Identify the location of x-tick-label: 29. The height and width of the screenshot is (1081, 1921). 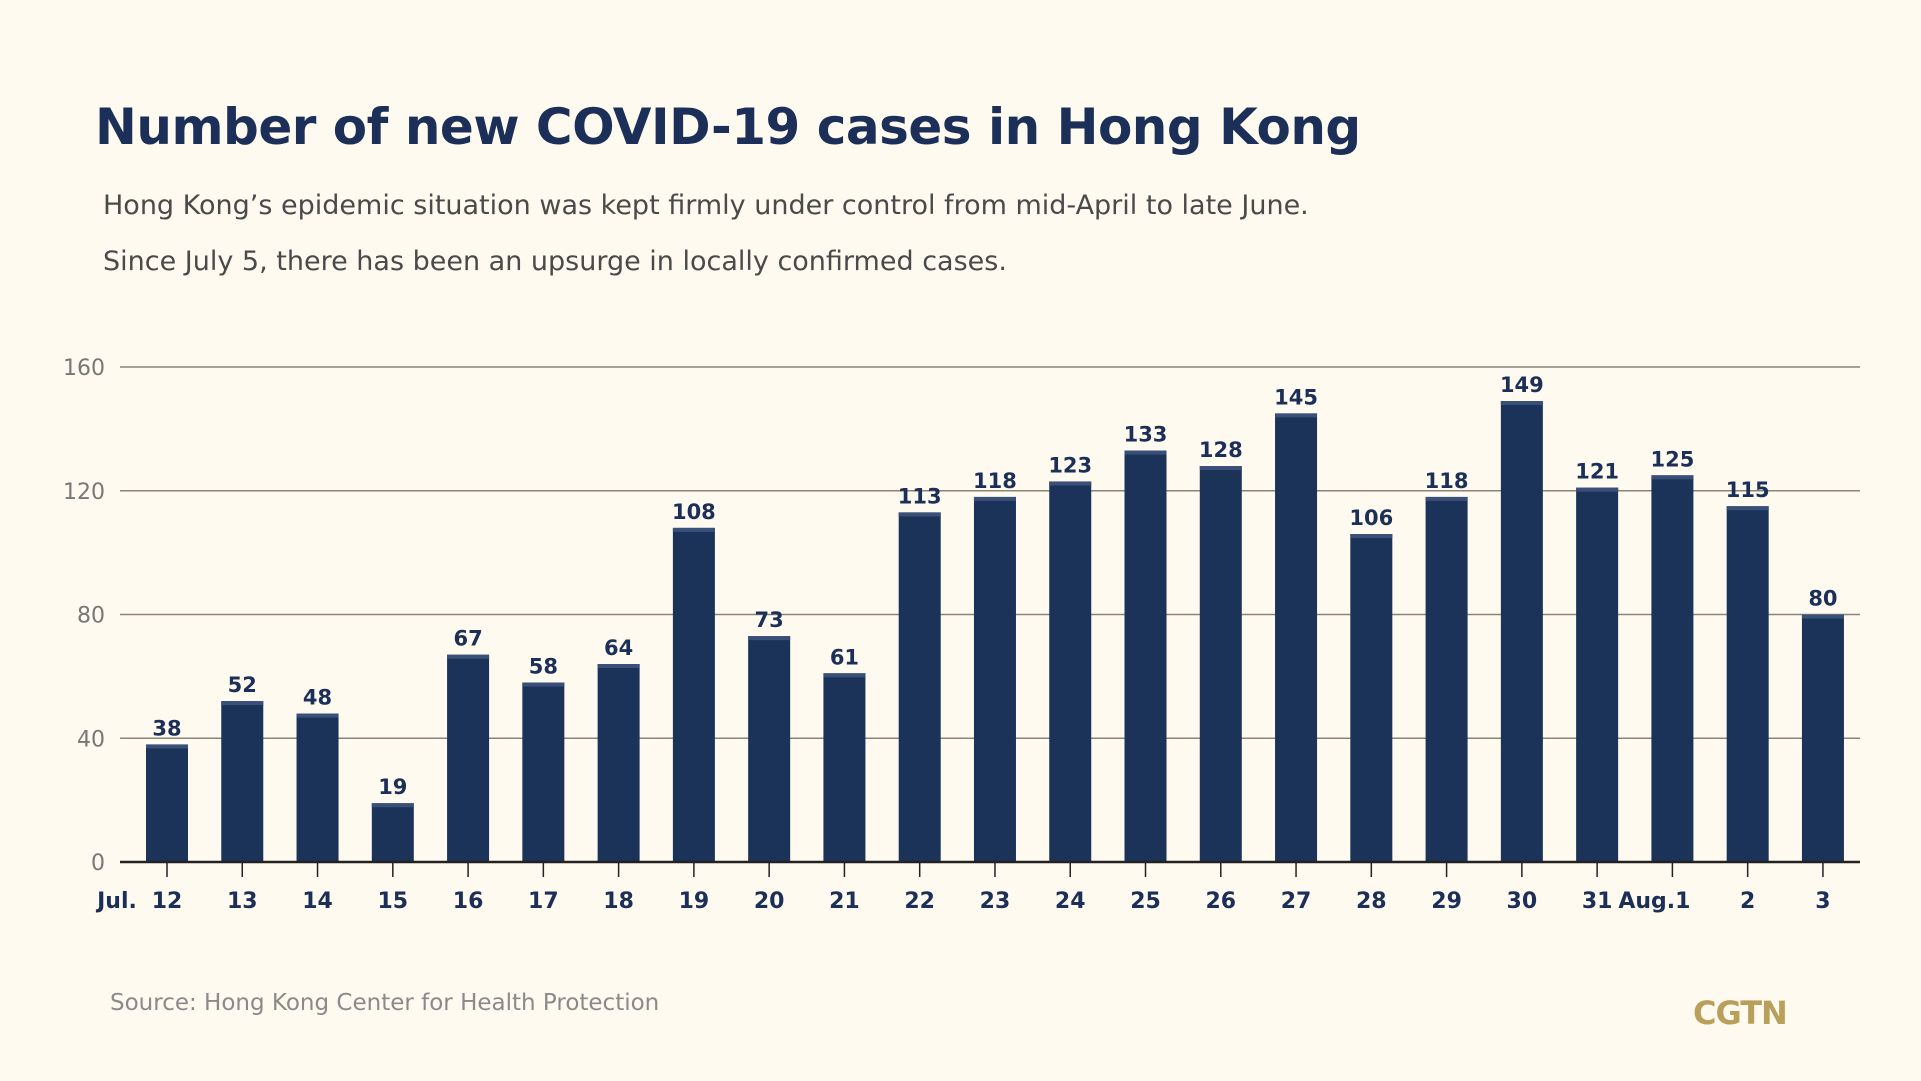
(1446, 901).